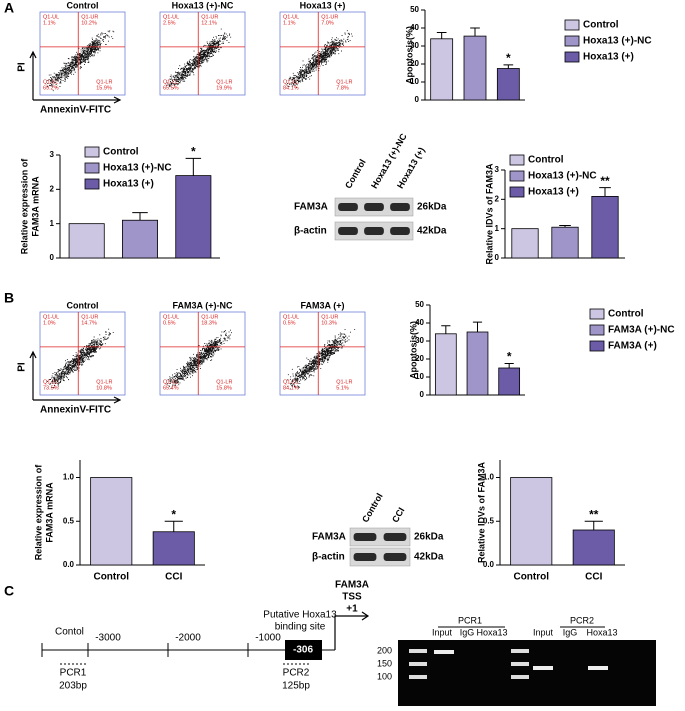 The height and width of the screenshot is (711, 685). I want to click on position-label: -2000, so click(188, 638).